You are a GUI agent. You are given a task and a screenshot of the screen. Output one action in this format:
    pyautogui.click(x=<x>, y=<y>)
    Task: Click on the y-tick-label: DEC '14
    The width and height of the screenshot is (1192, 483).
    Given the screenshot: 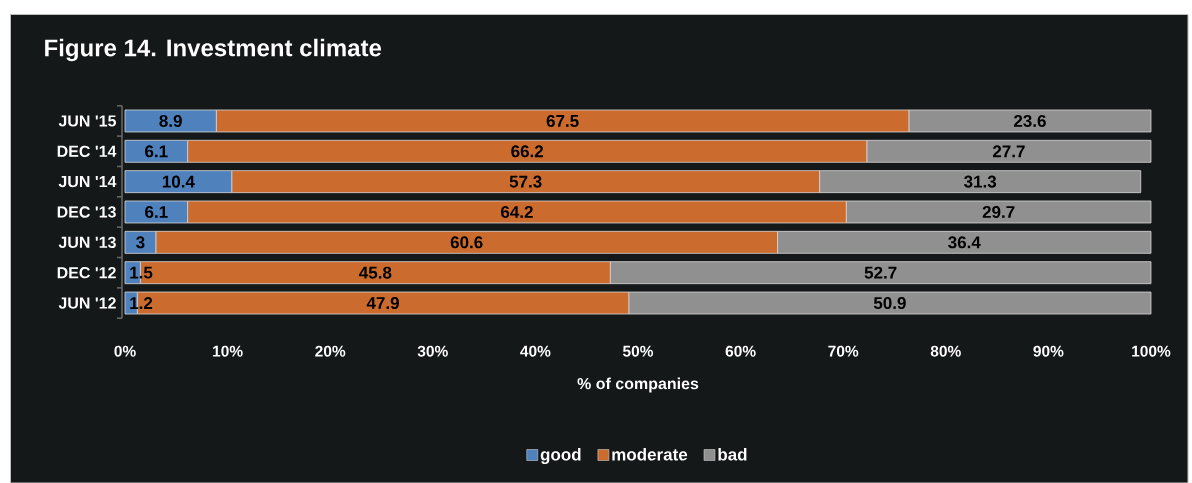 What is the action you would take?
    pyautogui.click(x=87, y=151)
    